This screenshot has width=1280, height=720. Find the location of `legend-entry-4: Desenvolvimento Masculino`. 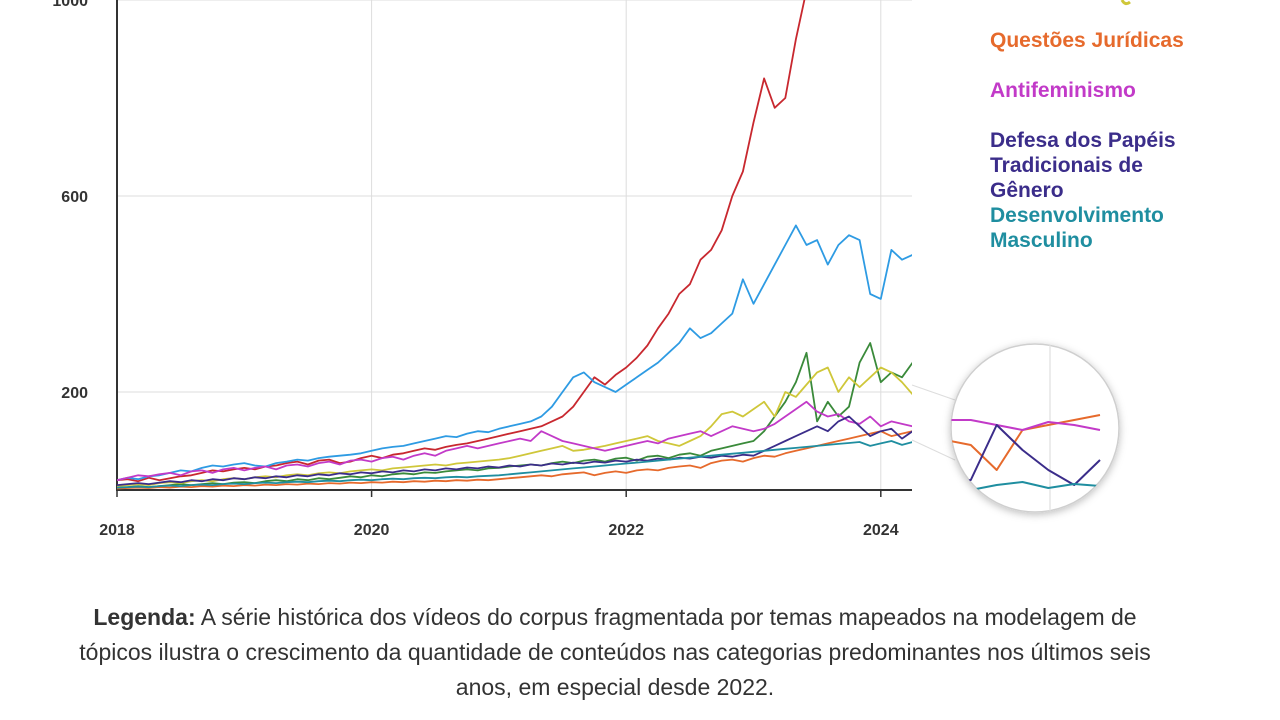

legend-entry-4: Desenvolvimento Masculino is located at coordinates (1077, 228).